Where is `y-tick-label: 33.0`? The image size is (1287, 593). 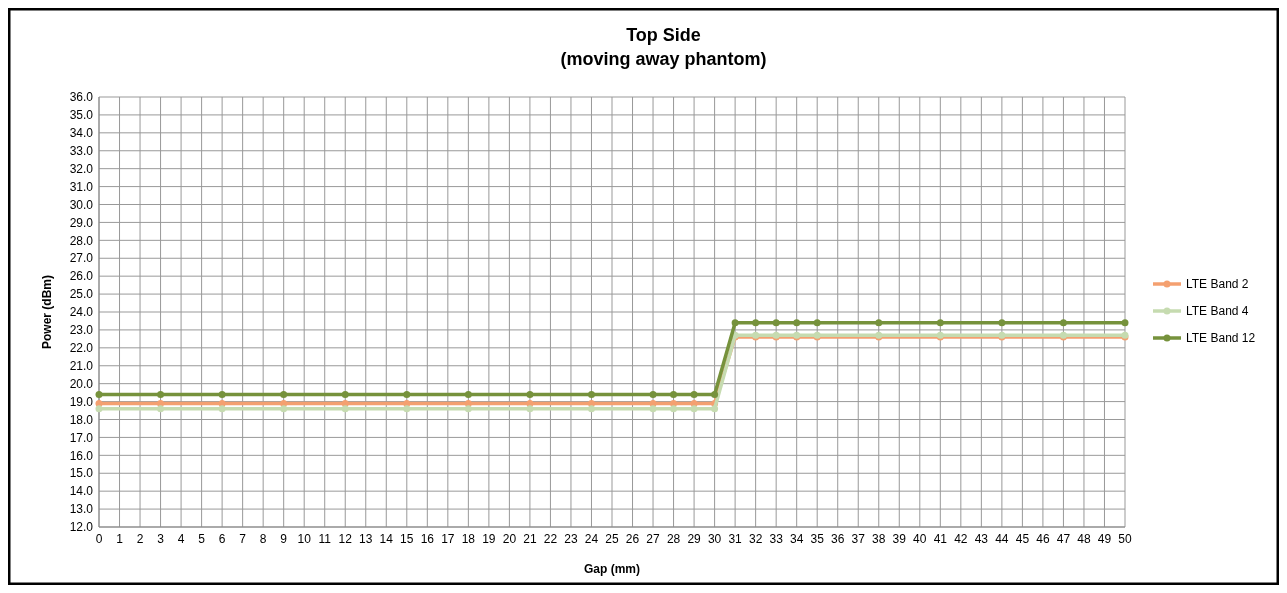 y-tick-label: 33.0 is located at coordinates (81, 150).